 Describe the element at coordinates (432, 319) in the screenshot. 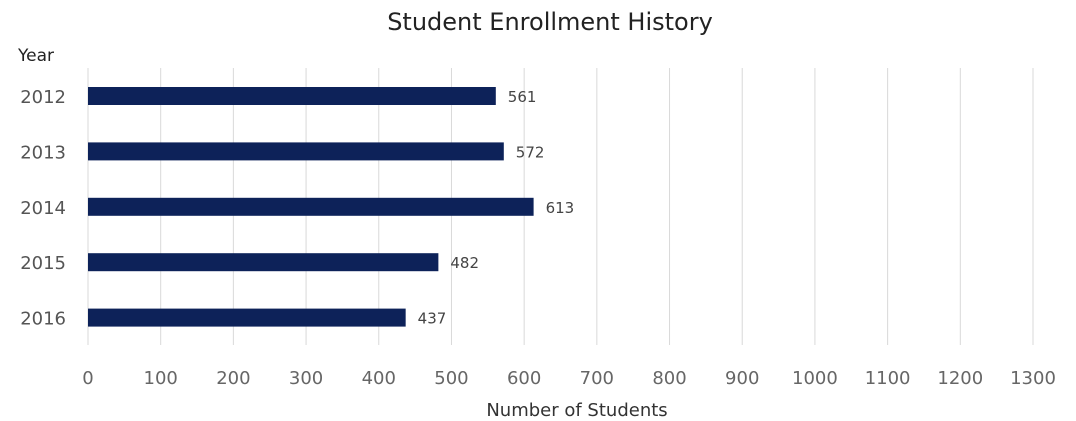

I see `data-label: 437` at that location.